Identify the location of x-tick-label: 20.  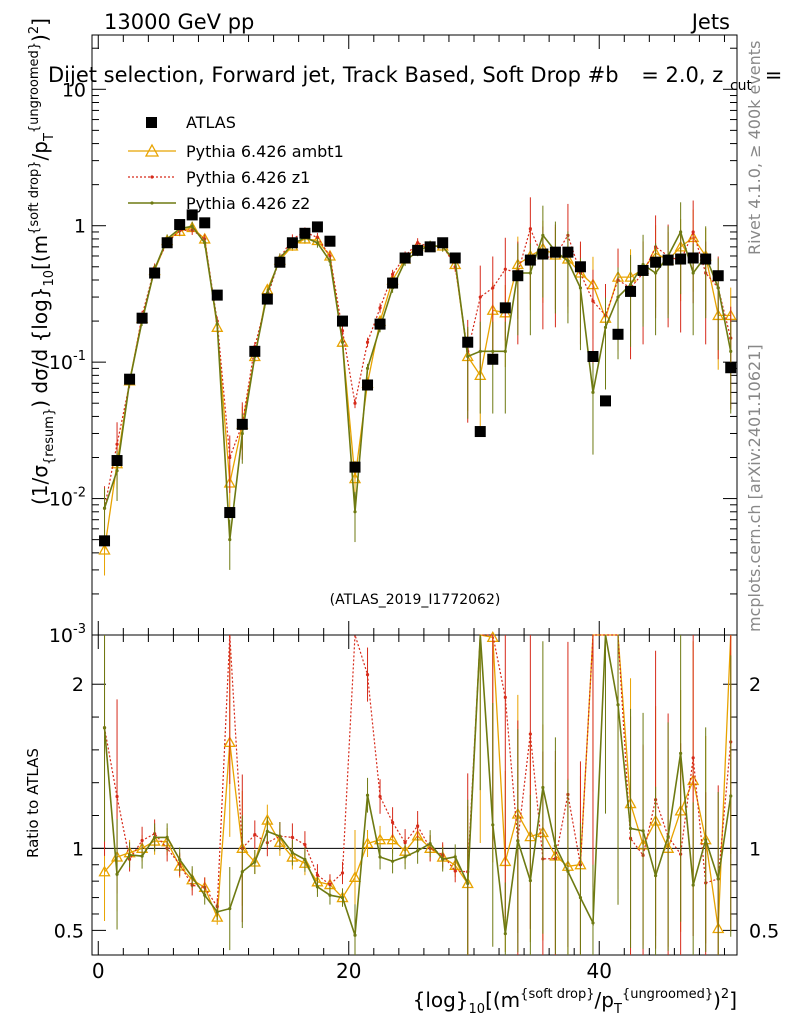
(348, 971).